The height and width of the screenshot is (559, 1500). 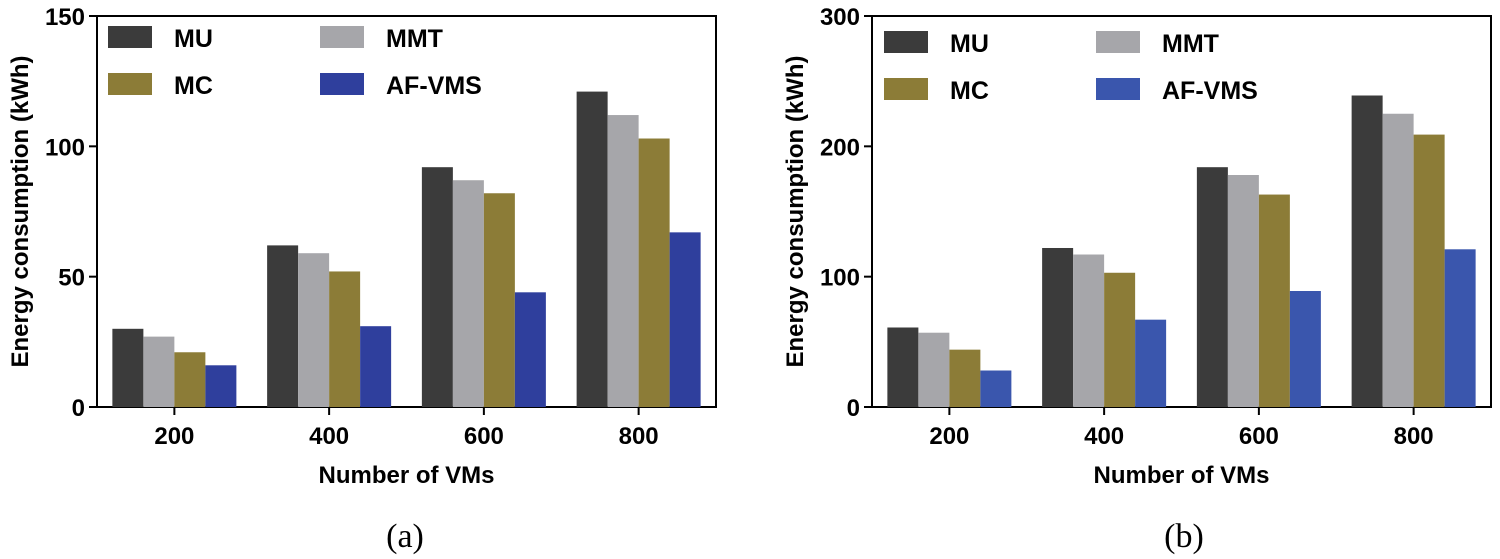 I want to click on figure-caption: (a), so click(x=405, y=536).